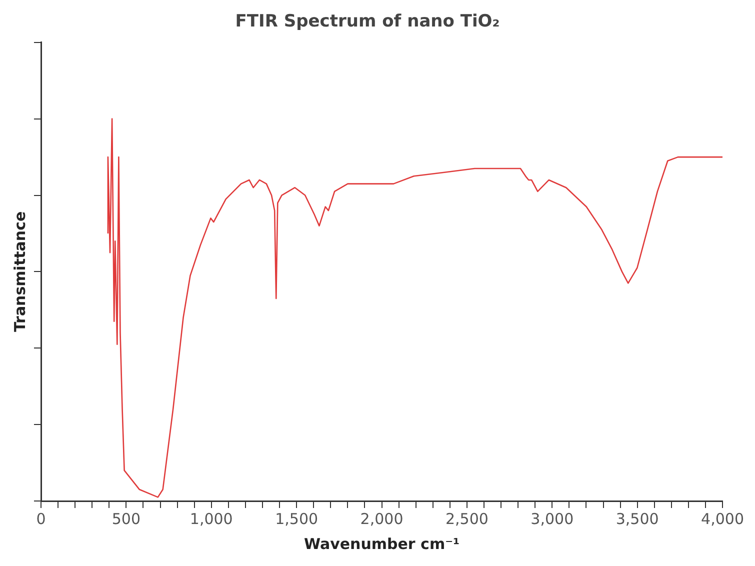 The height and width of the screenshot is (566, 755). I want to click on x-tick-label: 500, so click(126, 519).